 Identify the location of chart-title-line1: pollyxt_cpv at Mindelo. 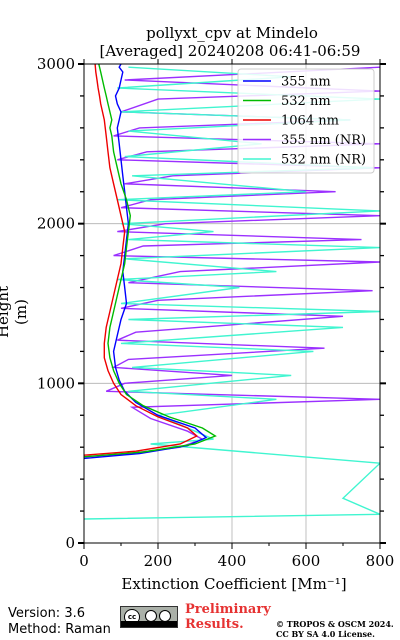
(232, 33).